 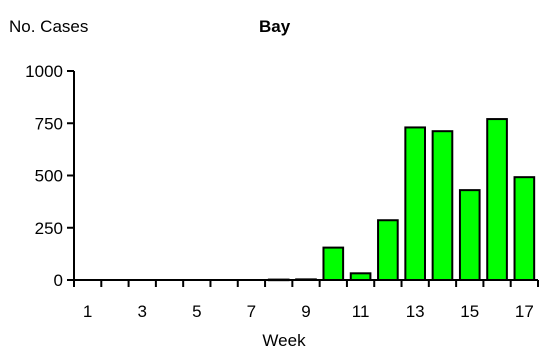 I want to click on y-tick-label-250: 250, so click(x=49, y=228).